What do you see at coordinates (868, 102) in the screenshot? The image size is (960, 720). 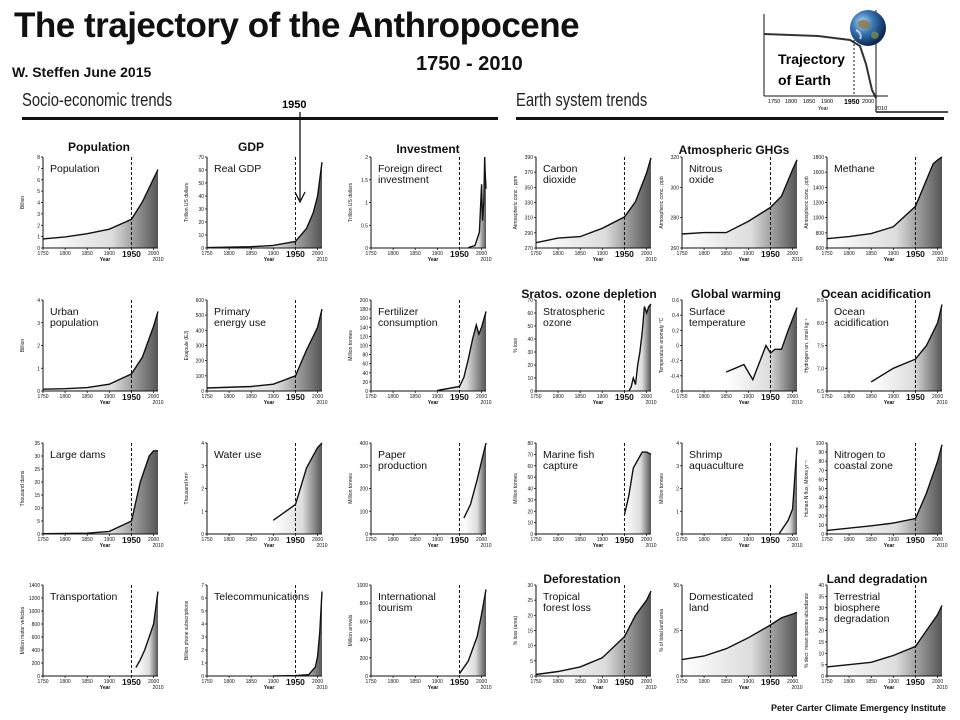 I see `inset-tick: 2000` at bounding box center [868, 102].